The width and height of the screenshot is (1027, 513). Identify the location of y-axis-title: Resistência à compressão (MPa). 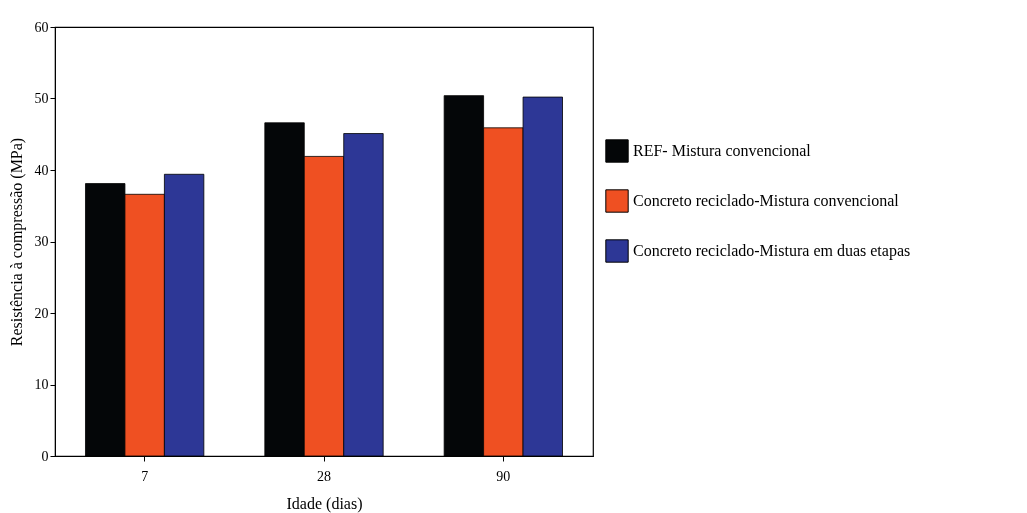
(16, 242).